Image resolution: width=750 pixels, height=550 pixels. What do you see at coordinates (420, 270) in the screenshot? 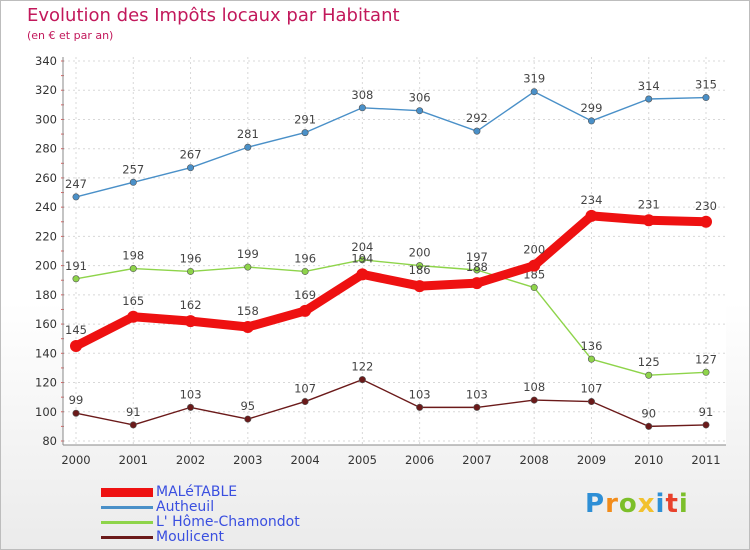
I see `data-label-mal-table: 186` at bounding box center [420, 270].